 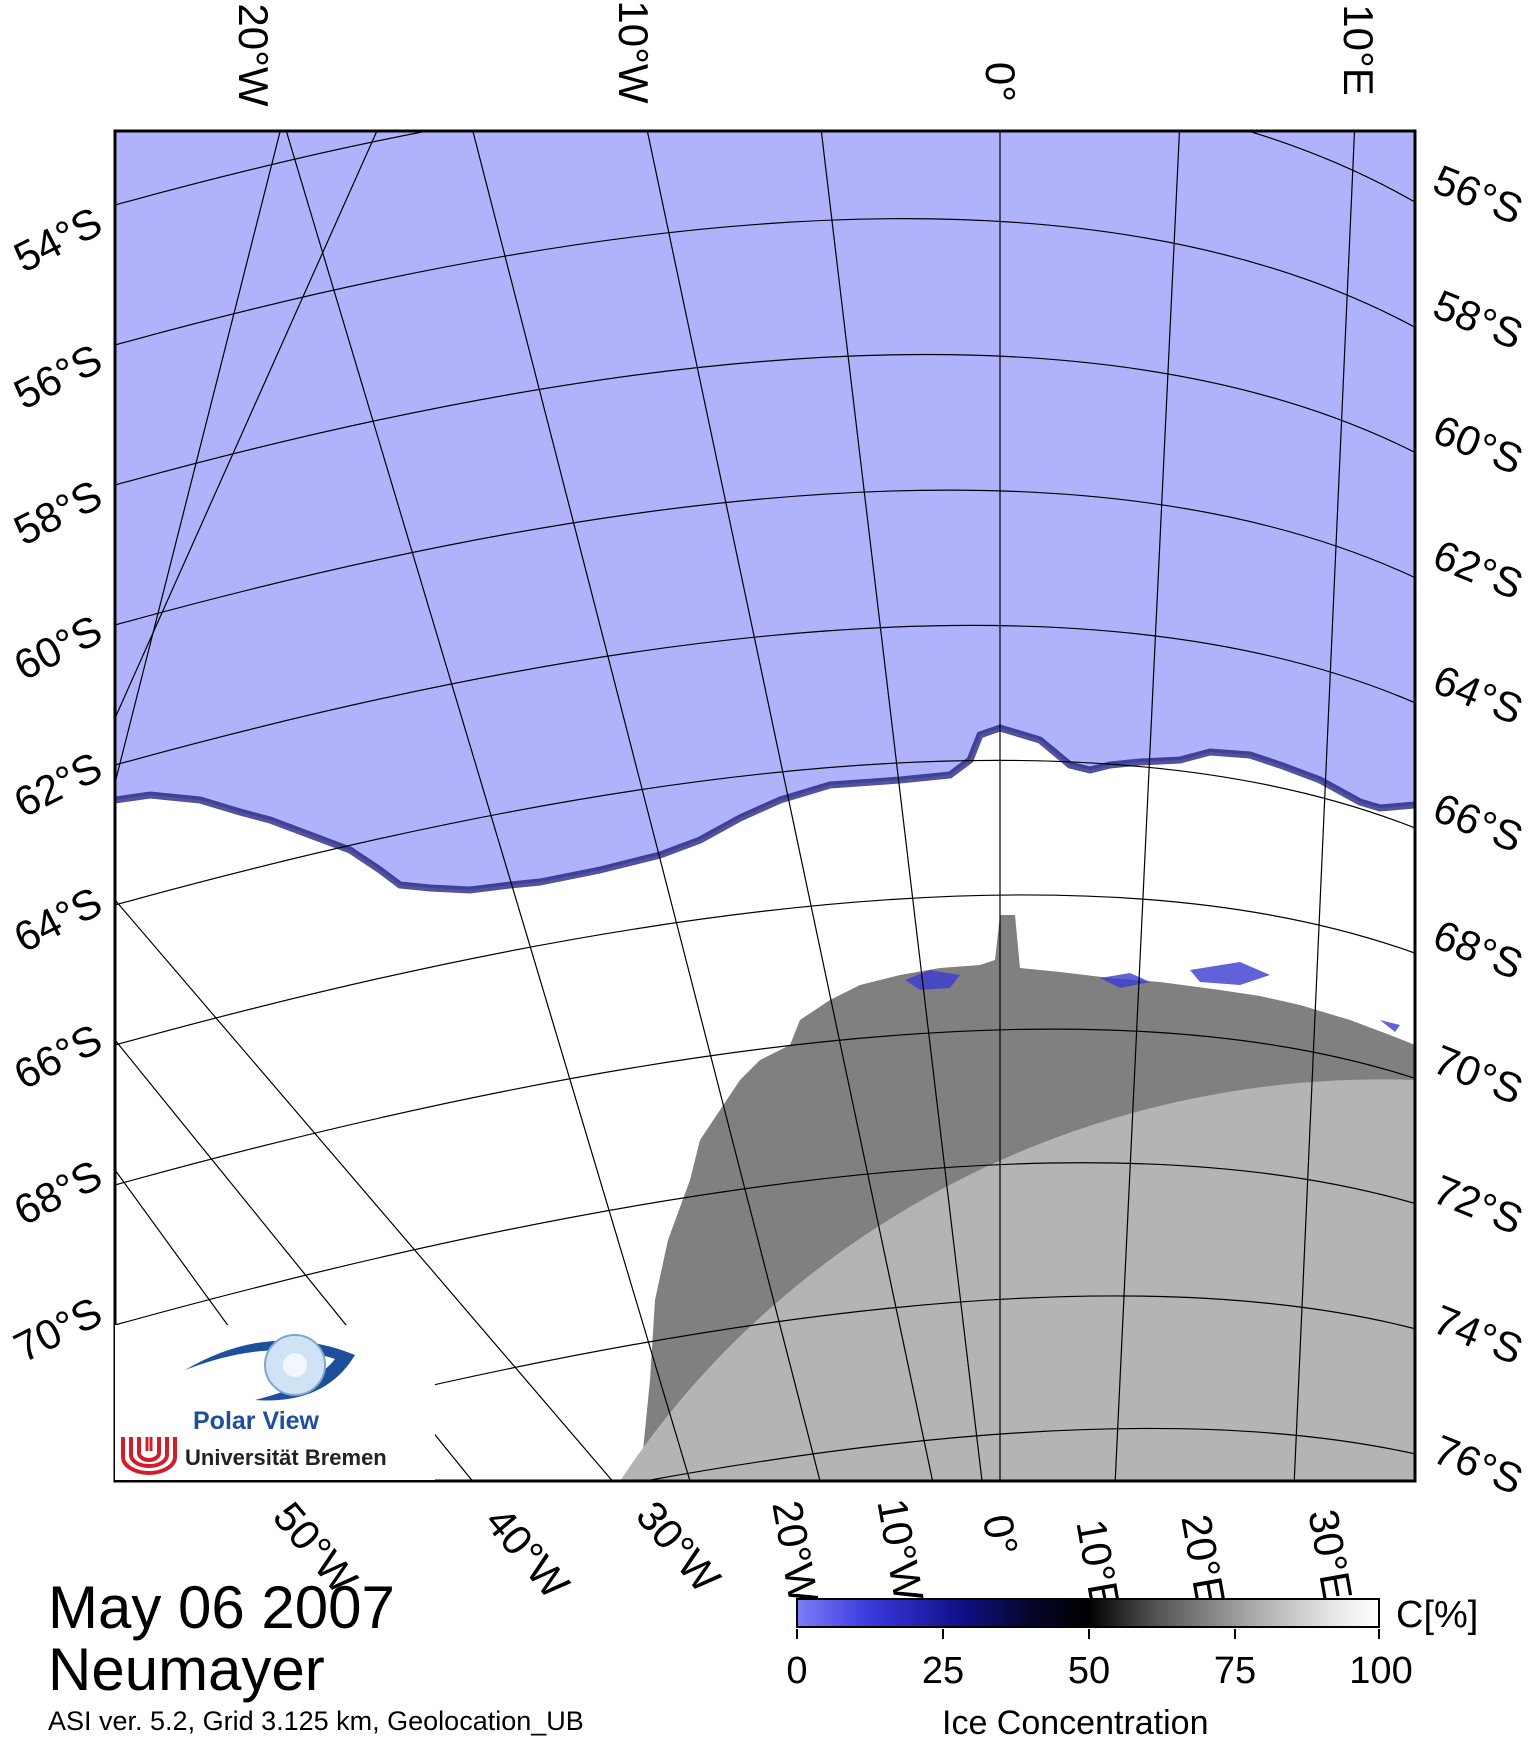 I want to click on top-lon-label: 0°, so click(x=1000, y=82).